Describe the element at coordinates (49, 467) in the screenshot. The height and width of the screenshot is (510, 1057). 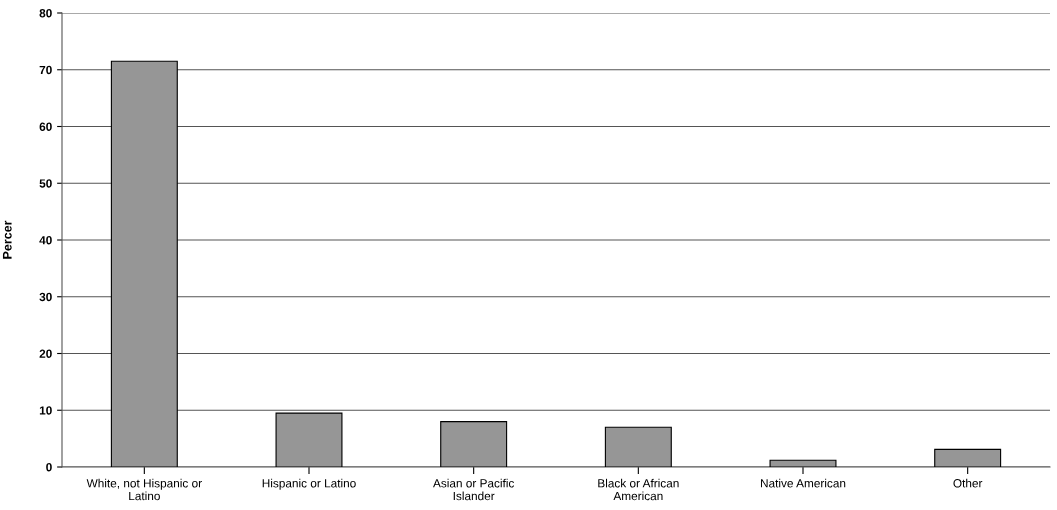
I see `y-tick-label: 0` at that location.